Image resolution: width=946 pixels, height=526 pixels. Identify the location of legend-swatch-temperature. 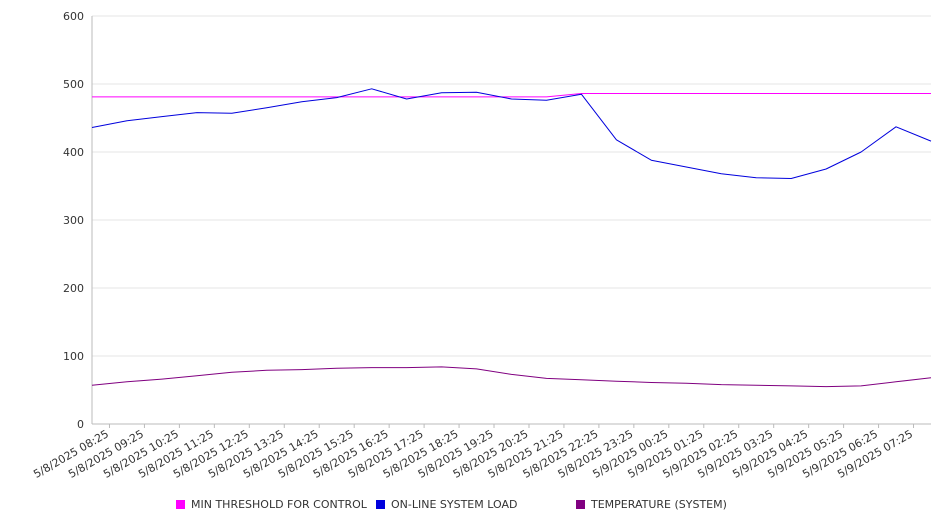
(580, 504).